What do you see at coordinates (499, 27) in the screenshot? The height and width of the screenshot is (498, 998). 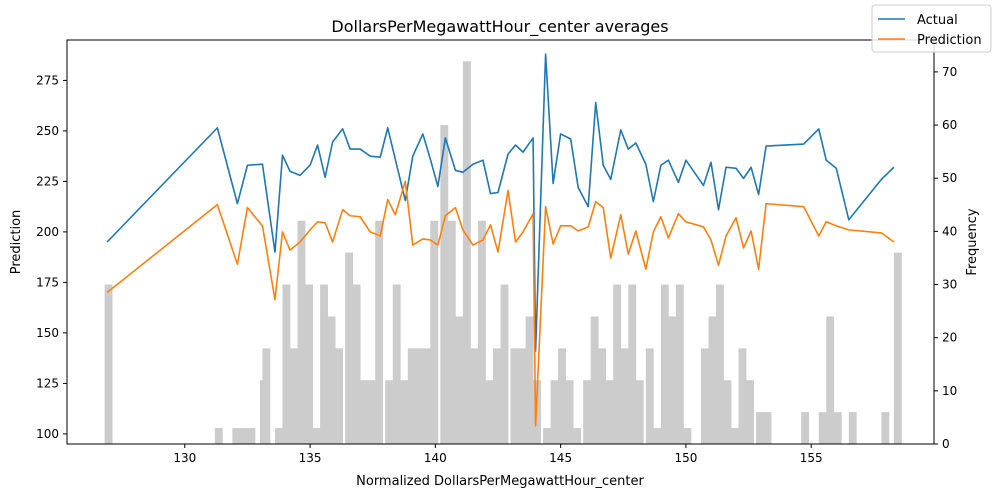 I see `chart-title: DollarsPerMegawattHour_center averages` at bounding box center [499, 27].